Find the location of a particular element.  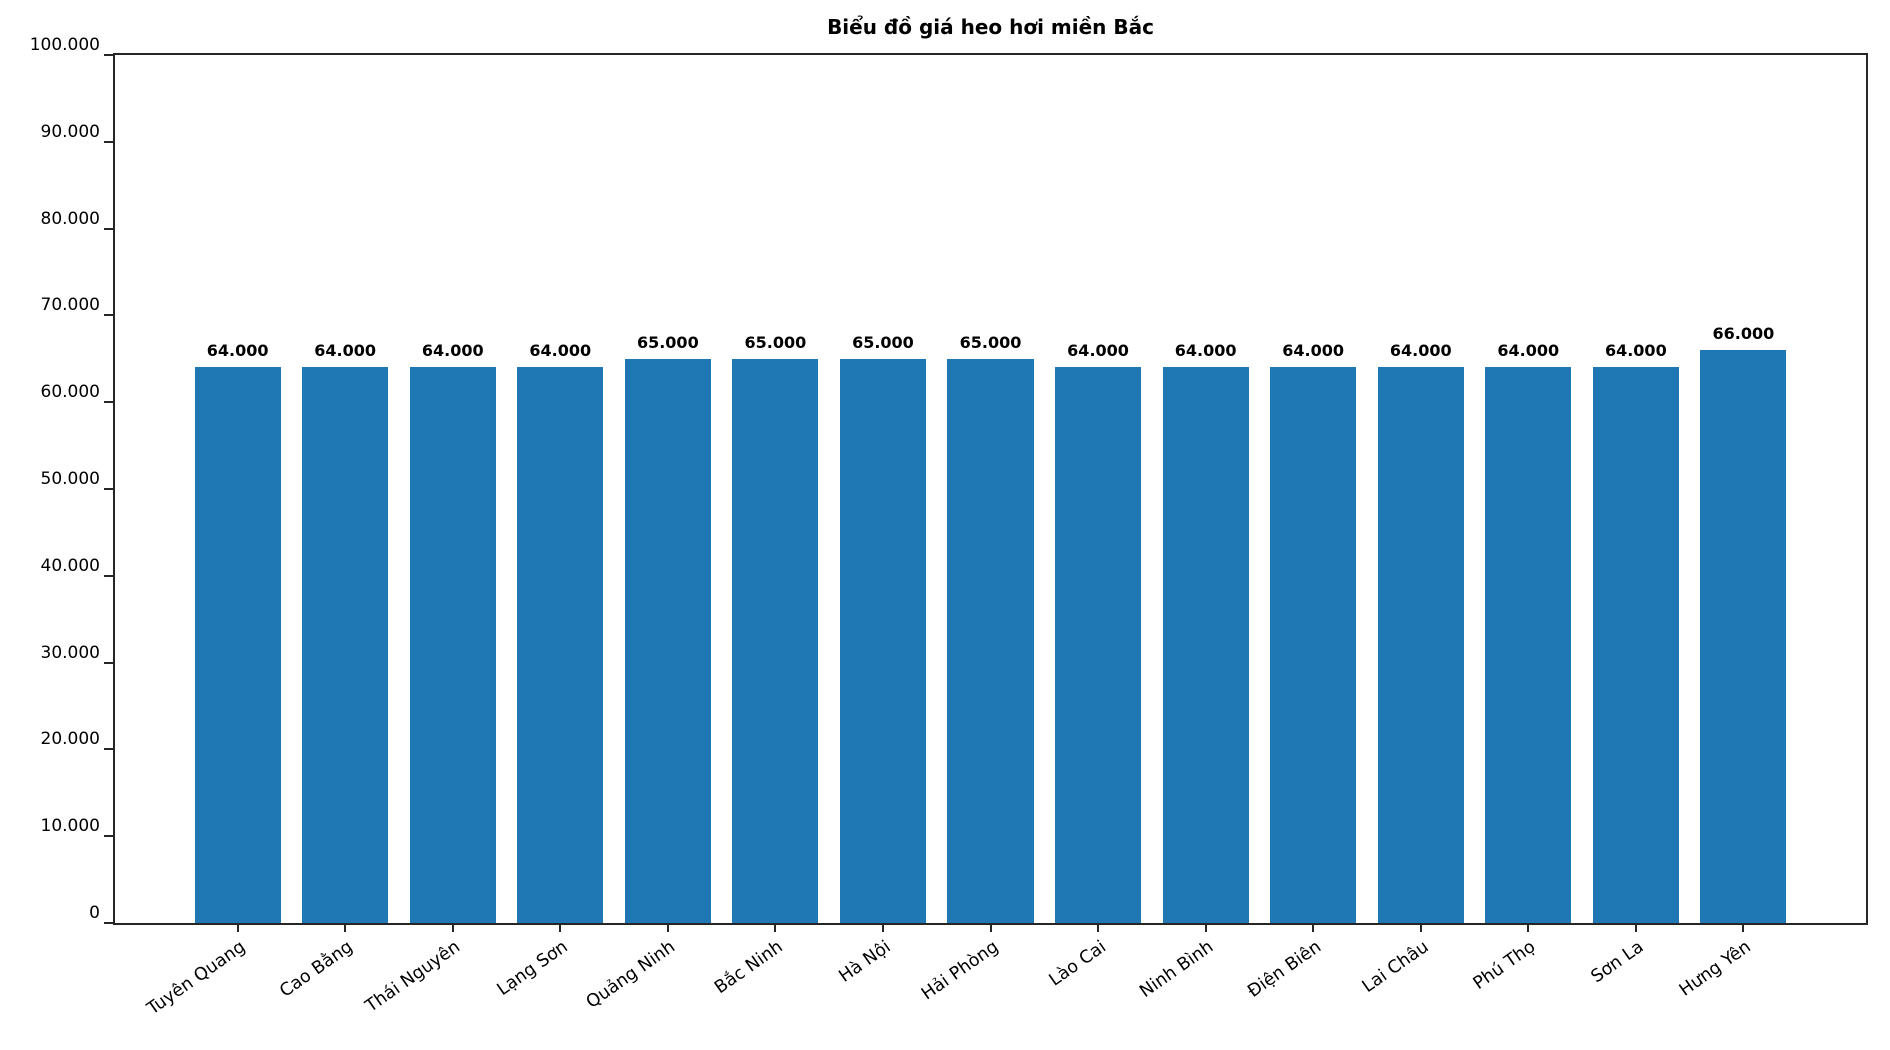

y-tick-label: 90.000 is located at coordinates (70, 131).